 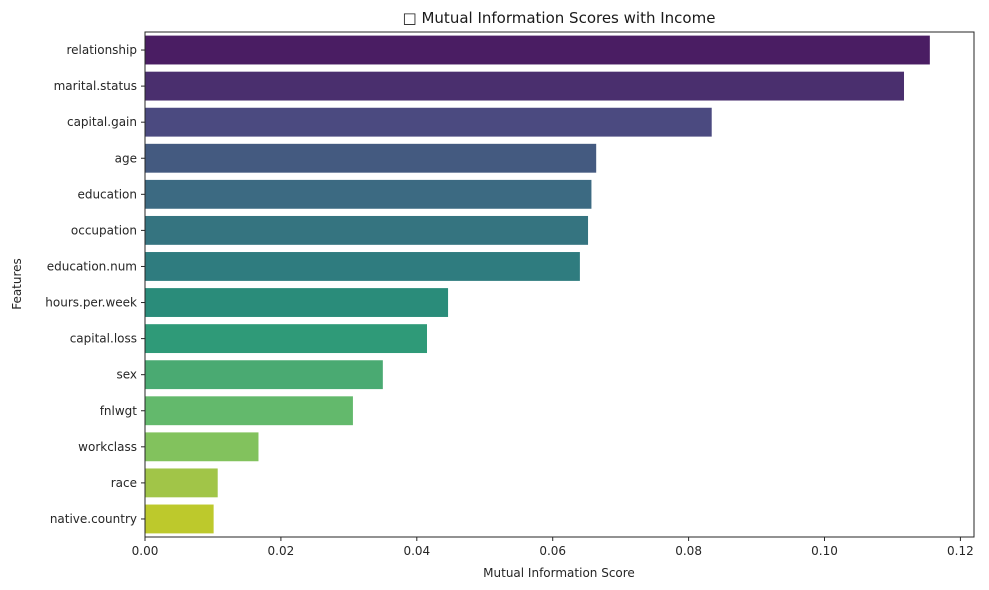 What do you see at coordinates (93, 519) in the screenshot?
I see `y-tick-label: native.country` at bounding box center [93, 519].